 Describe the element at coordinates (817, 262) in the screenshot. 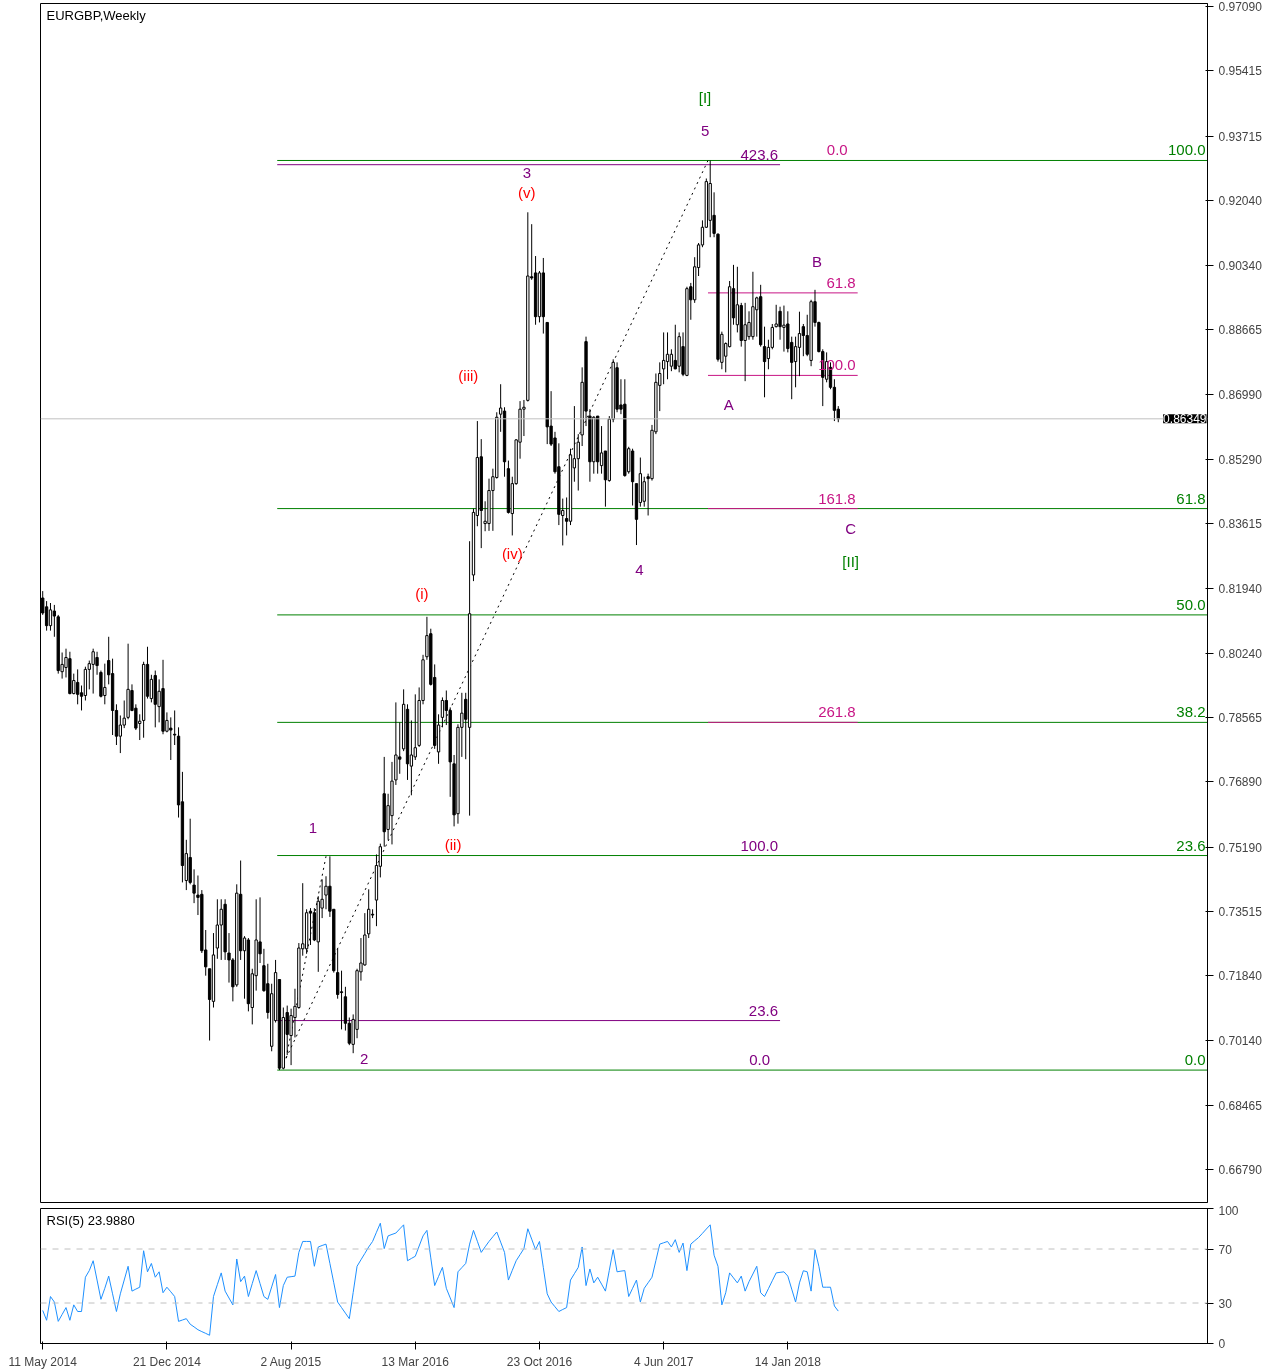

I see `annotation: B` at that location.